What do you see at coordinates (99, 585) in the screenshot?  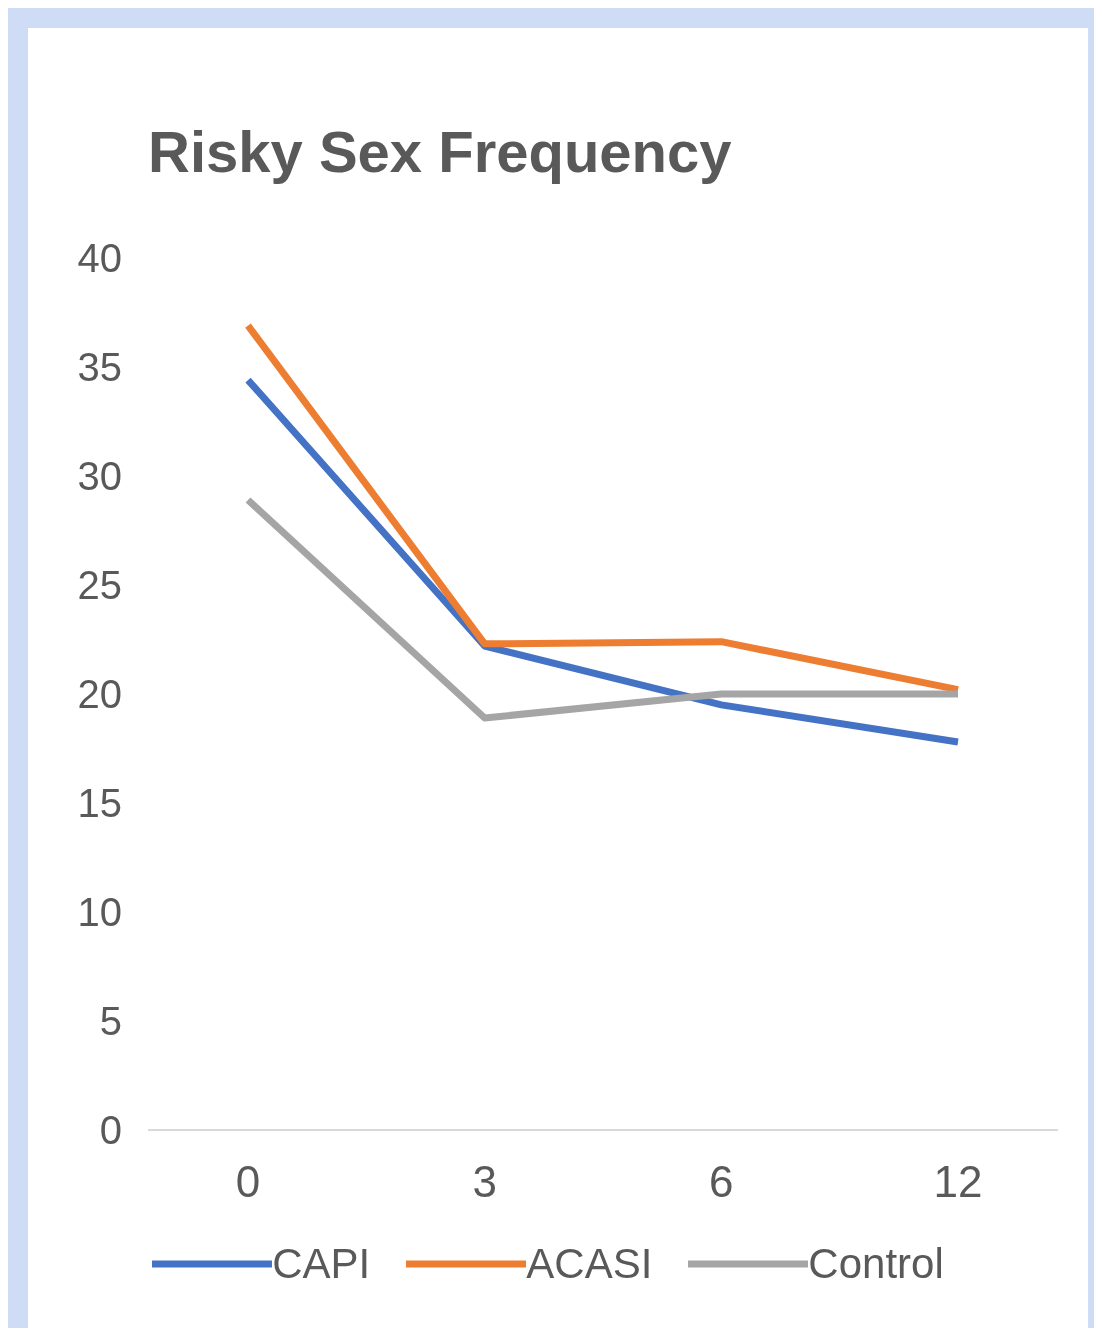 I see `y-tick-label: 25` at bounding box center [99, 585].